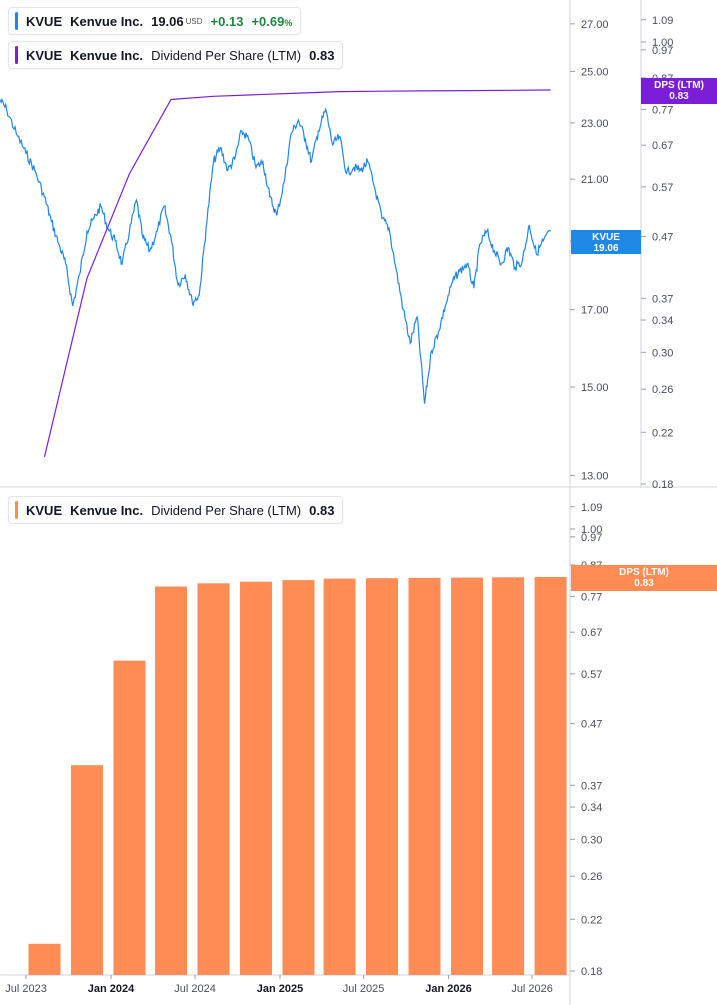 The image size is (717, 1005). Describe the element at coordinates (595, 476) in the screenshot. I see `price-axis-tick-label: 13.00` at that location.